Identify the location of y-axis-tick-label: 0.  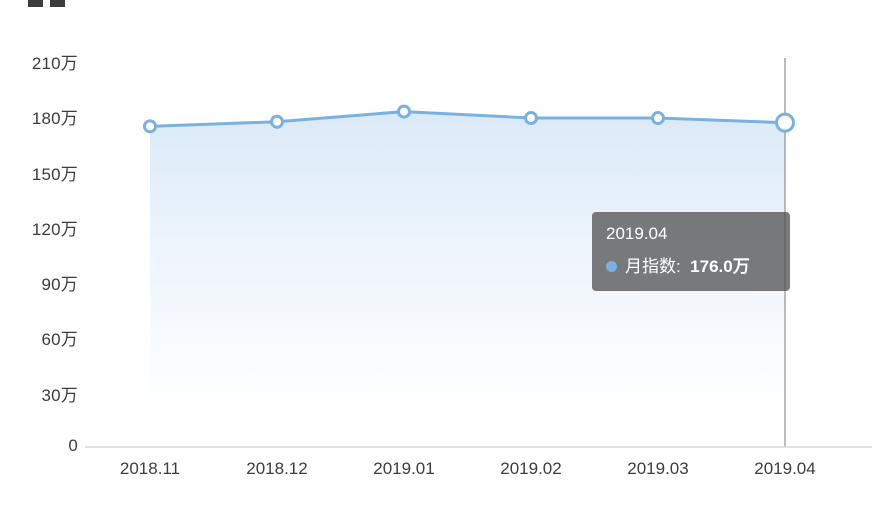
(73, 445).